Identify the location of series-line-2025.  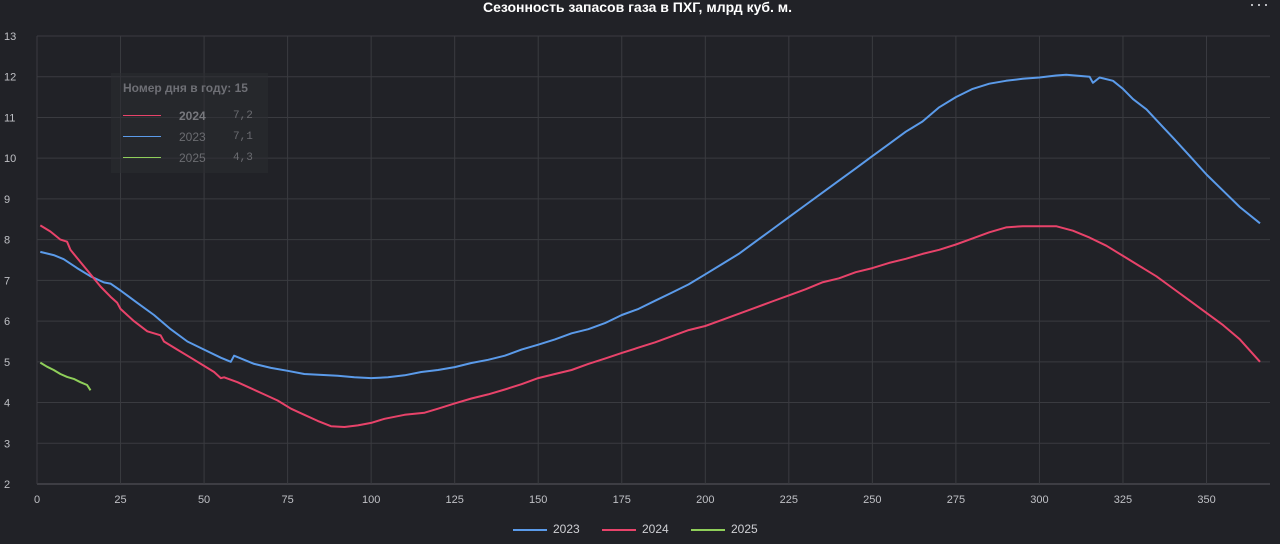
(65, 376).